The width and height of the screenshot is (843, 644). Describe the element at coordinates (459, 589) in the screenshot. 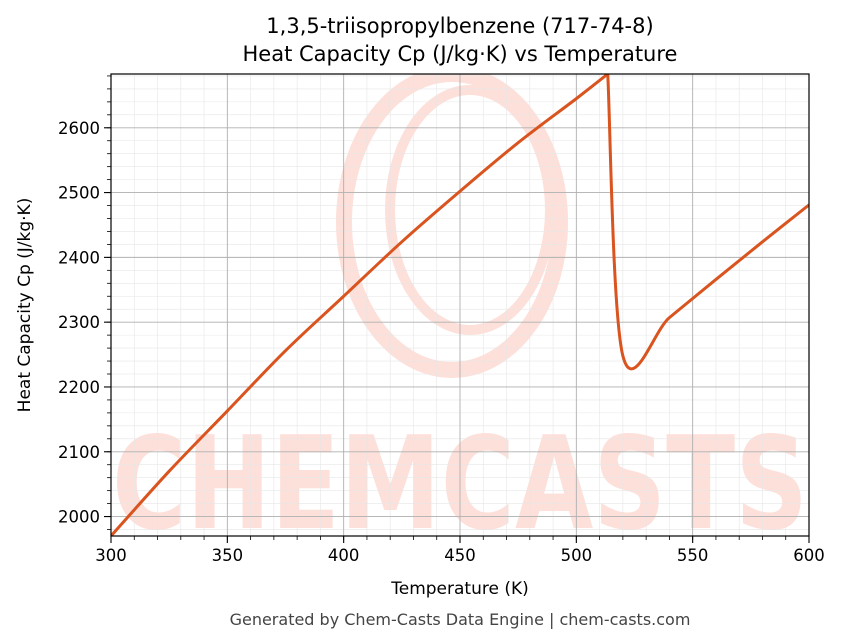

I see `x-axis-label: Temperature (K)` at that location.